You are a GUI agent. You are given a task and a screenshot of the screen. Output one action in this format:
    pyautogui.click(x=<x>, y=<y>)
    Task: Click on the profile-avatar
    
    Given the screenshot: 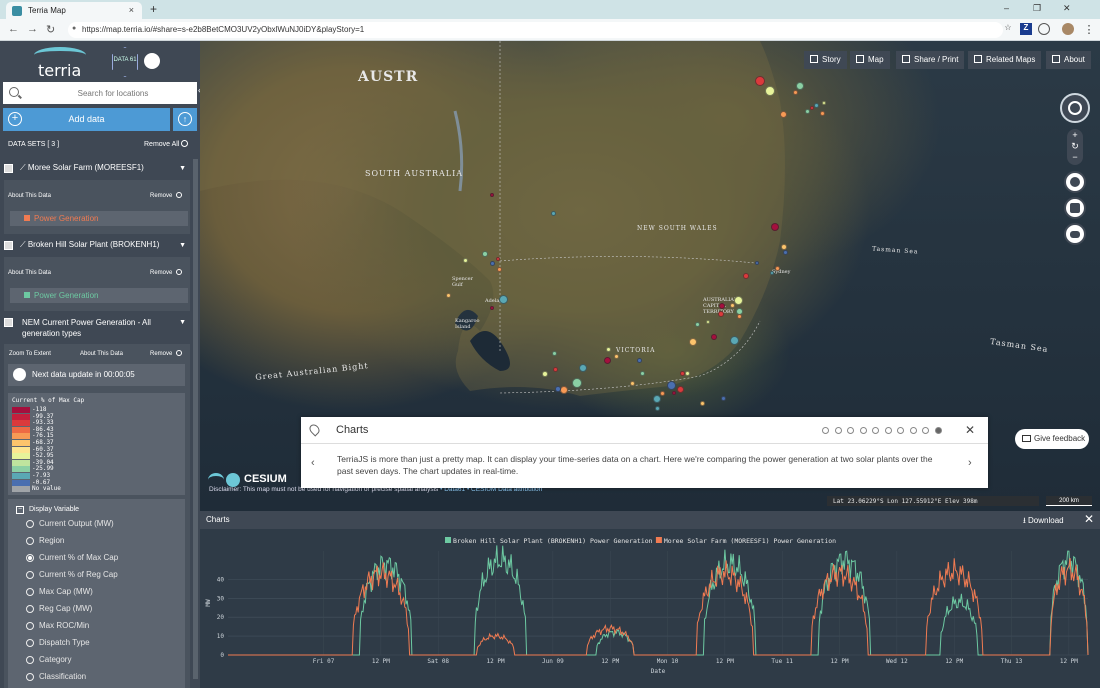 What is the action you would take?
    pyautogui.click(x=1068, y=29)
    